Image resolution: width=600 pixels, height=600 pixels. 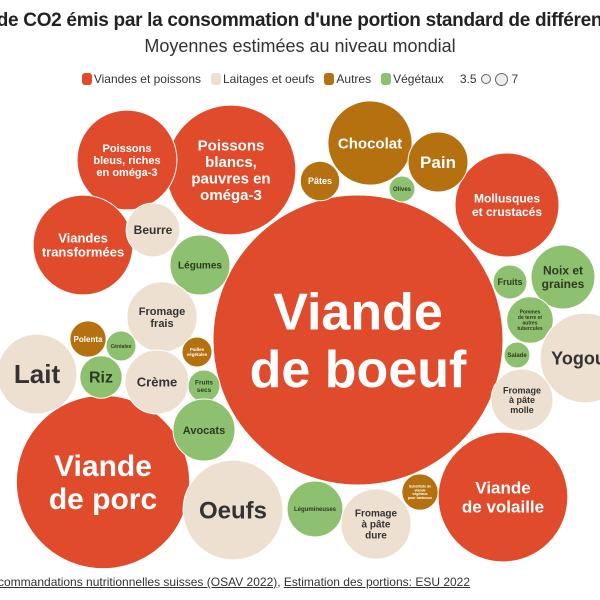 I want to click on bubble: Substituts de viande végétaux pour barbecue, so click(x=420, y=492).